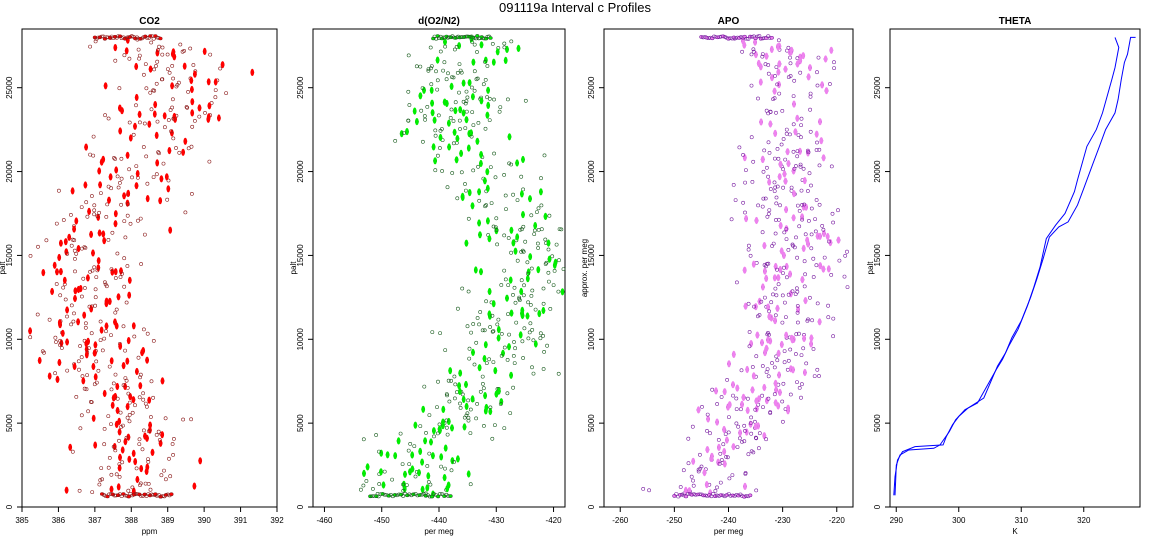 The width and height of the screenshot is (1150, 550). I want to click on y-axis-label: palt, so click(293, 268).